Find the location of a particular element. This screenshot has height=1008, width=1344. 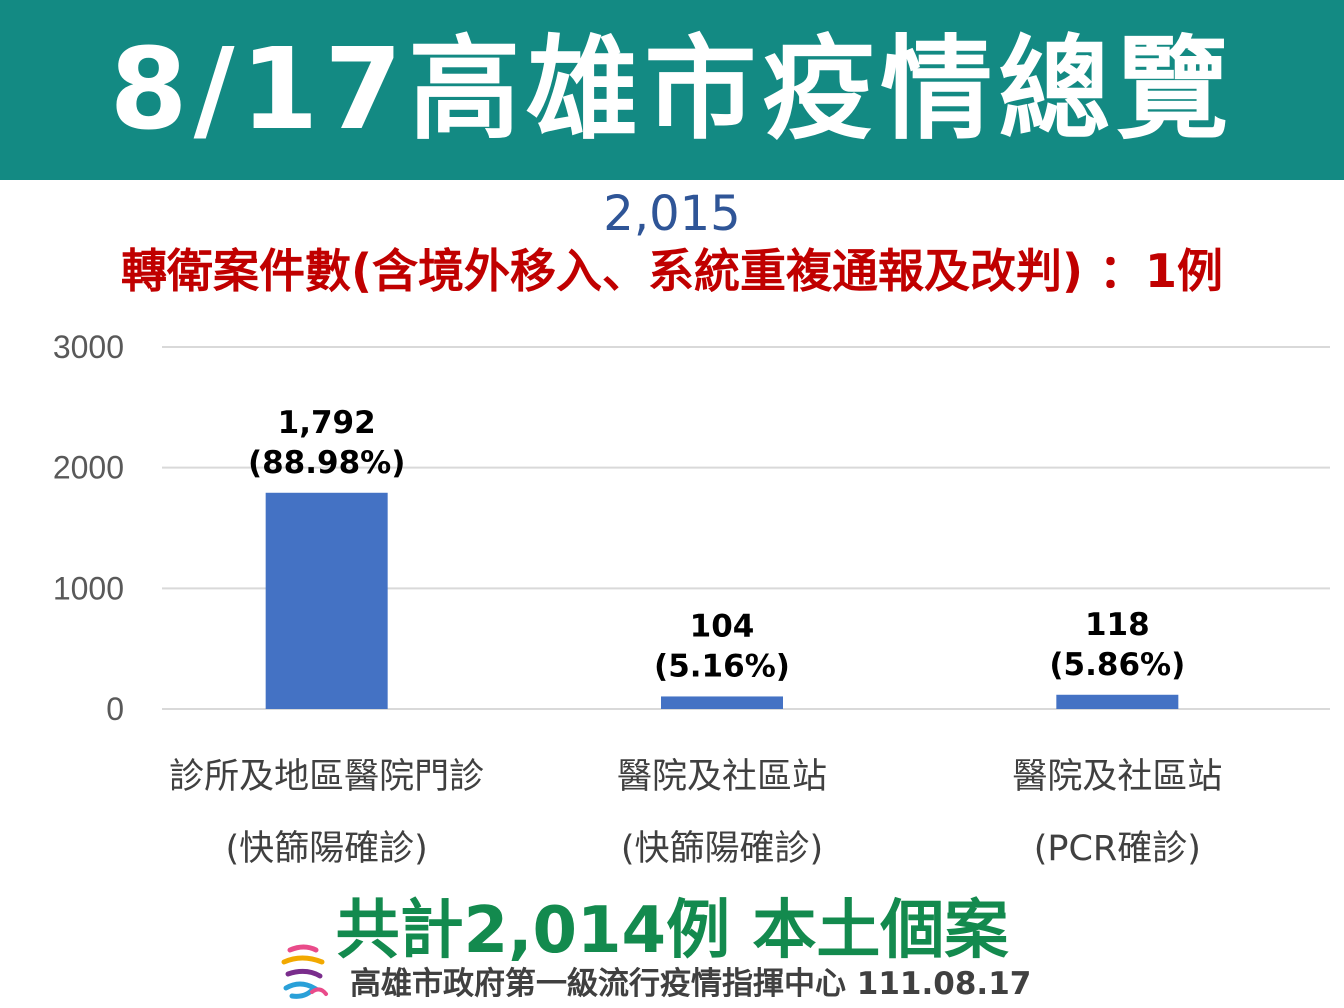

page-title: 8/17高雄市疫情總覽 is located at coordinates (672, 90).